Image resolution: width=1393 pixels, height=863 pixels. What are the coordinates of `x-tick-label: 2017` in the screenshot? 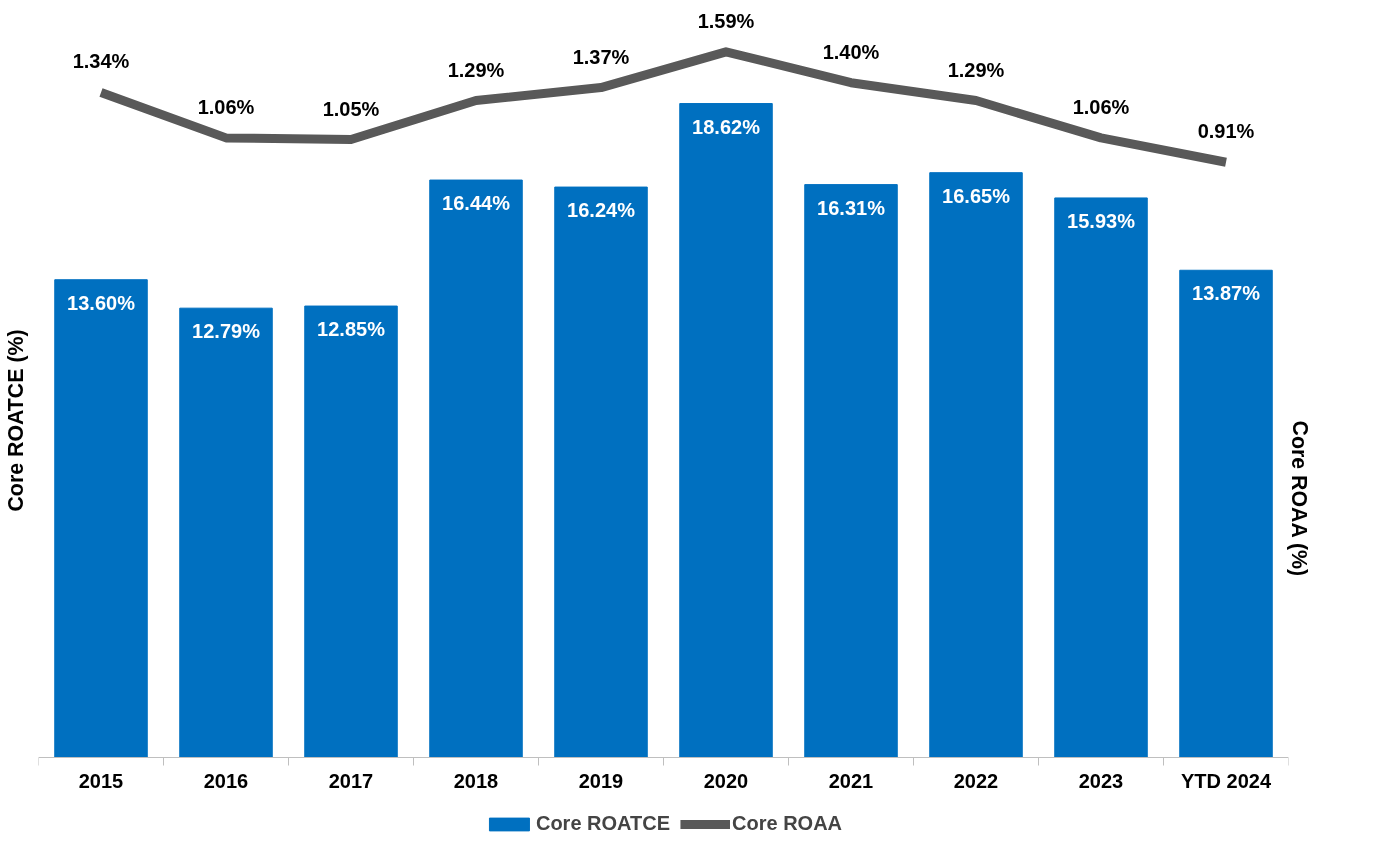 It's located at (351, 781).